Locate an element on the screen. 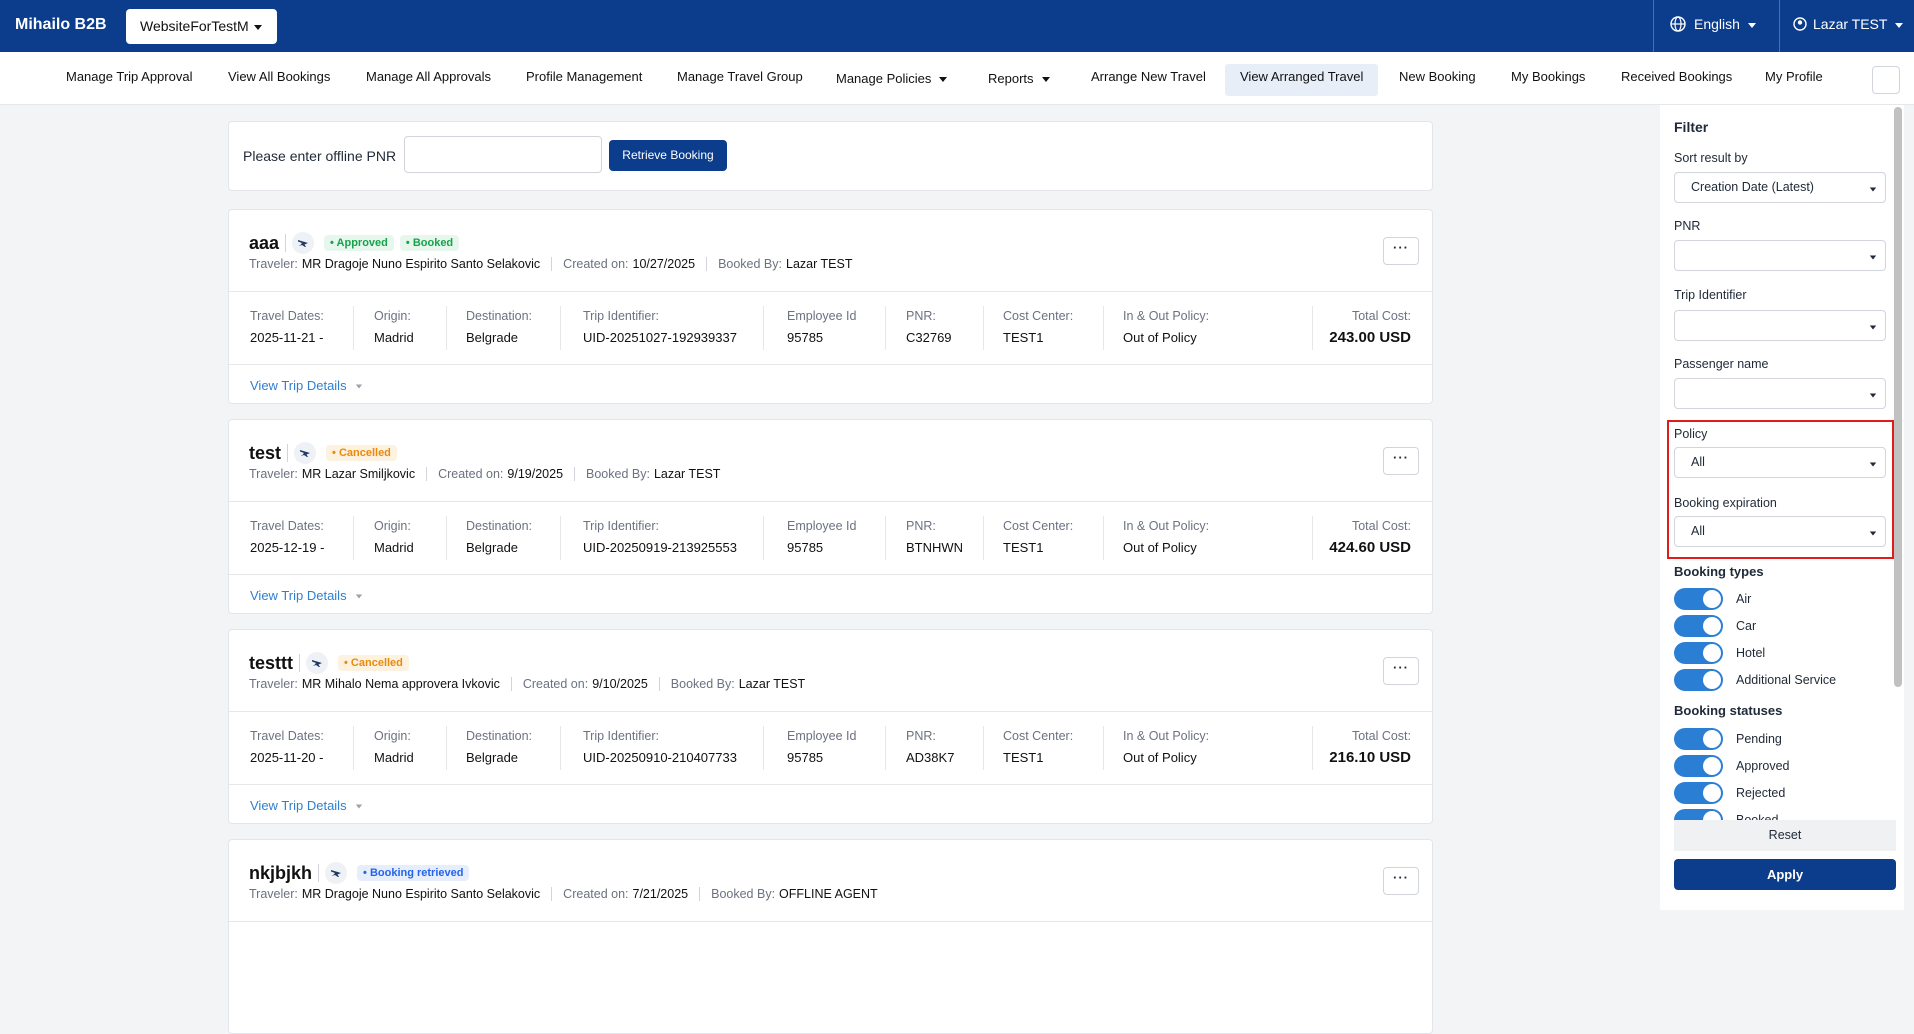 The height and width of the screenshot is (1034, 1914). nav-item: Manage All Approvals is located at coordinates (428, 76).